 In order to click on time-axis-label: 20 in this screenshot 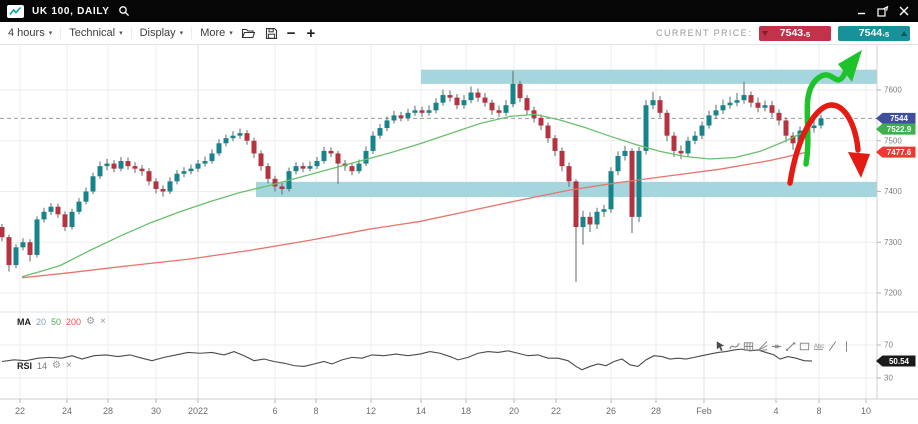, I will do `click(514, 411)`.